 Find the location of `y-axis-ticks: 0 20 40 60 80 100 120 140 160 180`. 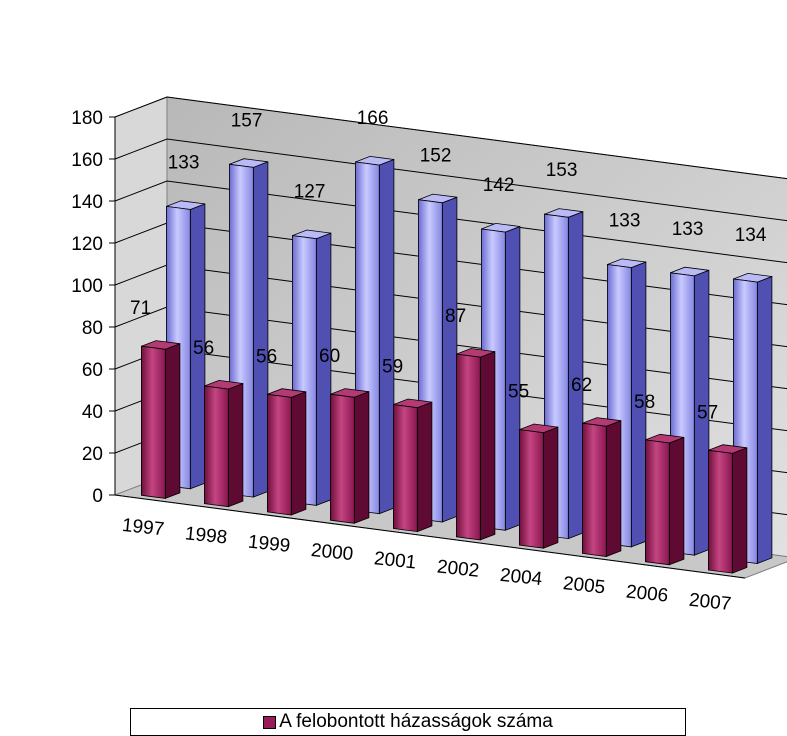

y-axis-ticks: 0 20 40 60 80 100 120 140 160 180 is located at coordinates (93, 307).